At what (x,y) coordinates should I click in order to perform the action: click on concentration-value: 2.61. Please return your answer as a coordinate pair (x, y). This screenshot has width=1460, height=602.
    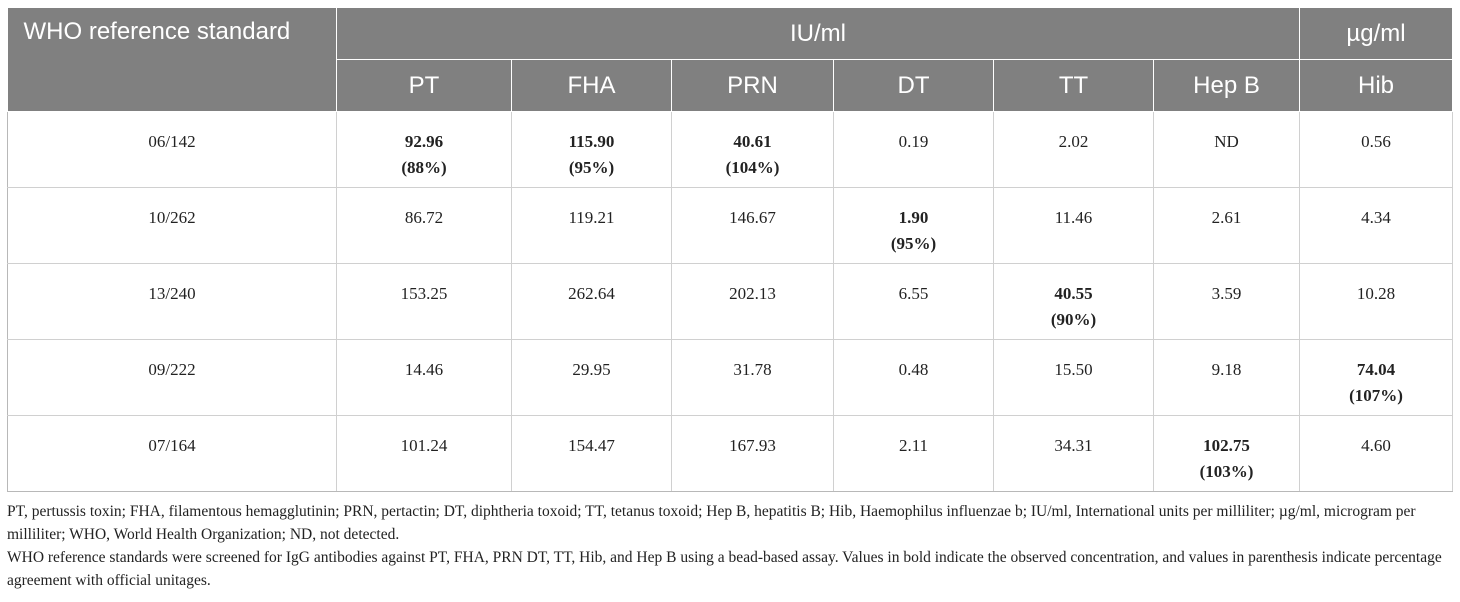
    Looking at the image, I should click on (1226, 217).